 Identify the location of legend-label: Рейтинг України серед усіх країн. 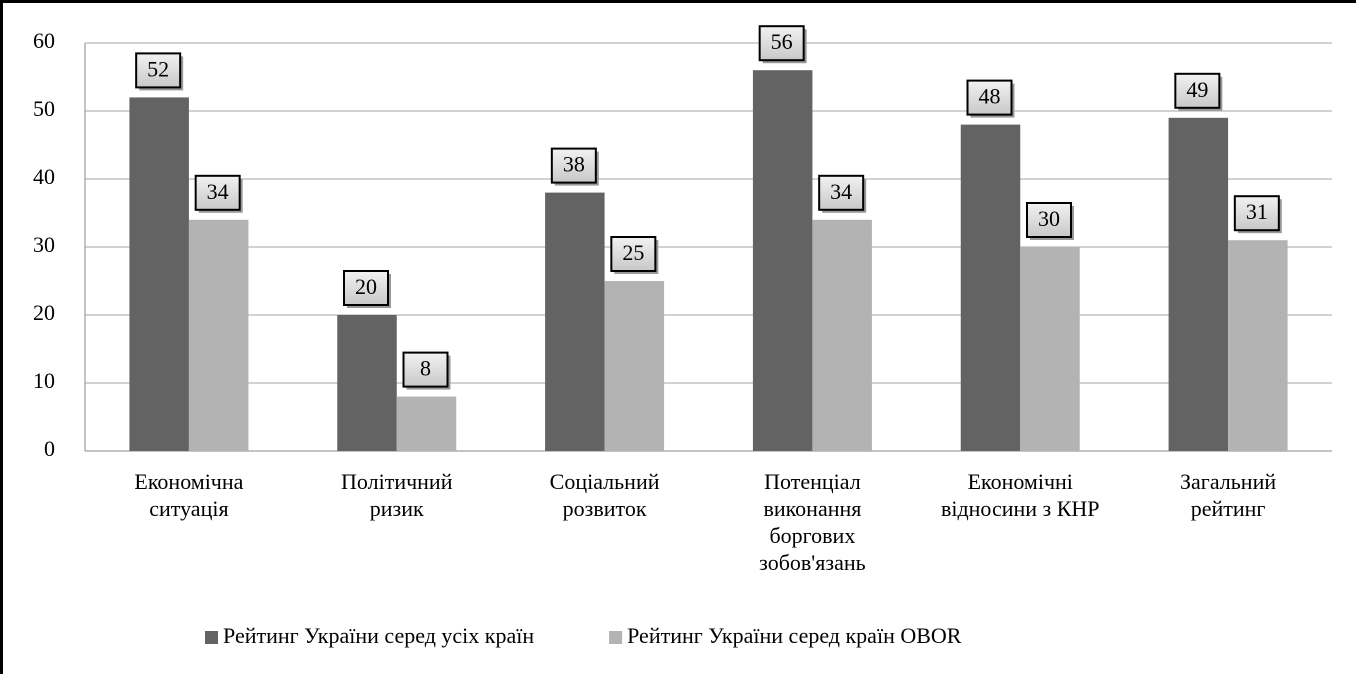
(378, 635).